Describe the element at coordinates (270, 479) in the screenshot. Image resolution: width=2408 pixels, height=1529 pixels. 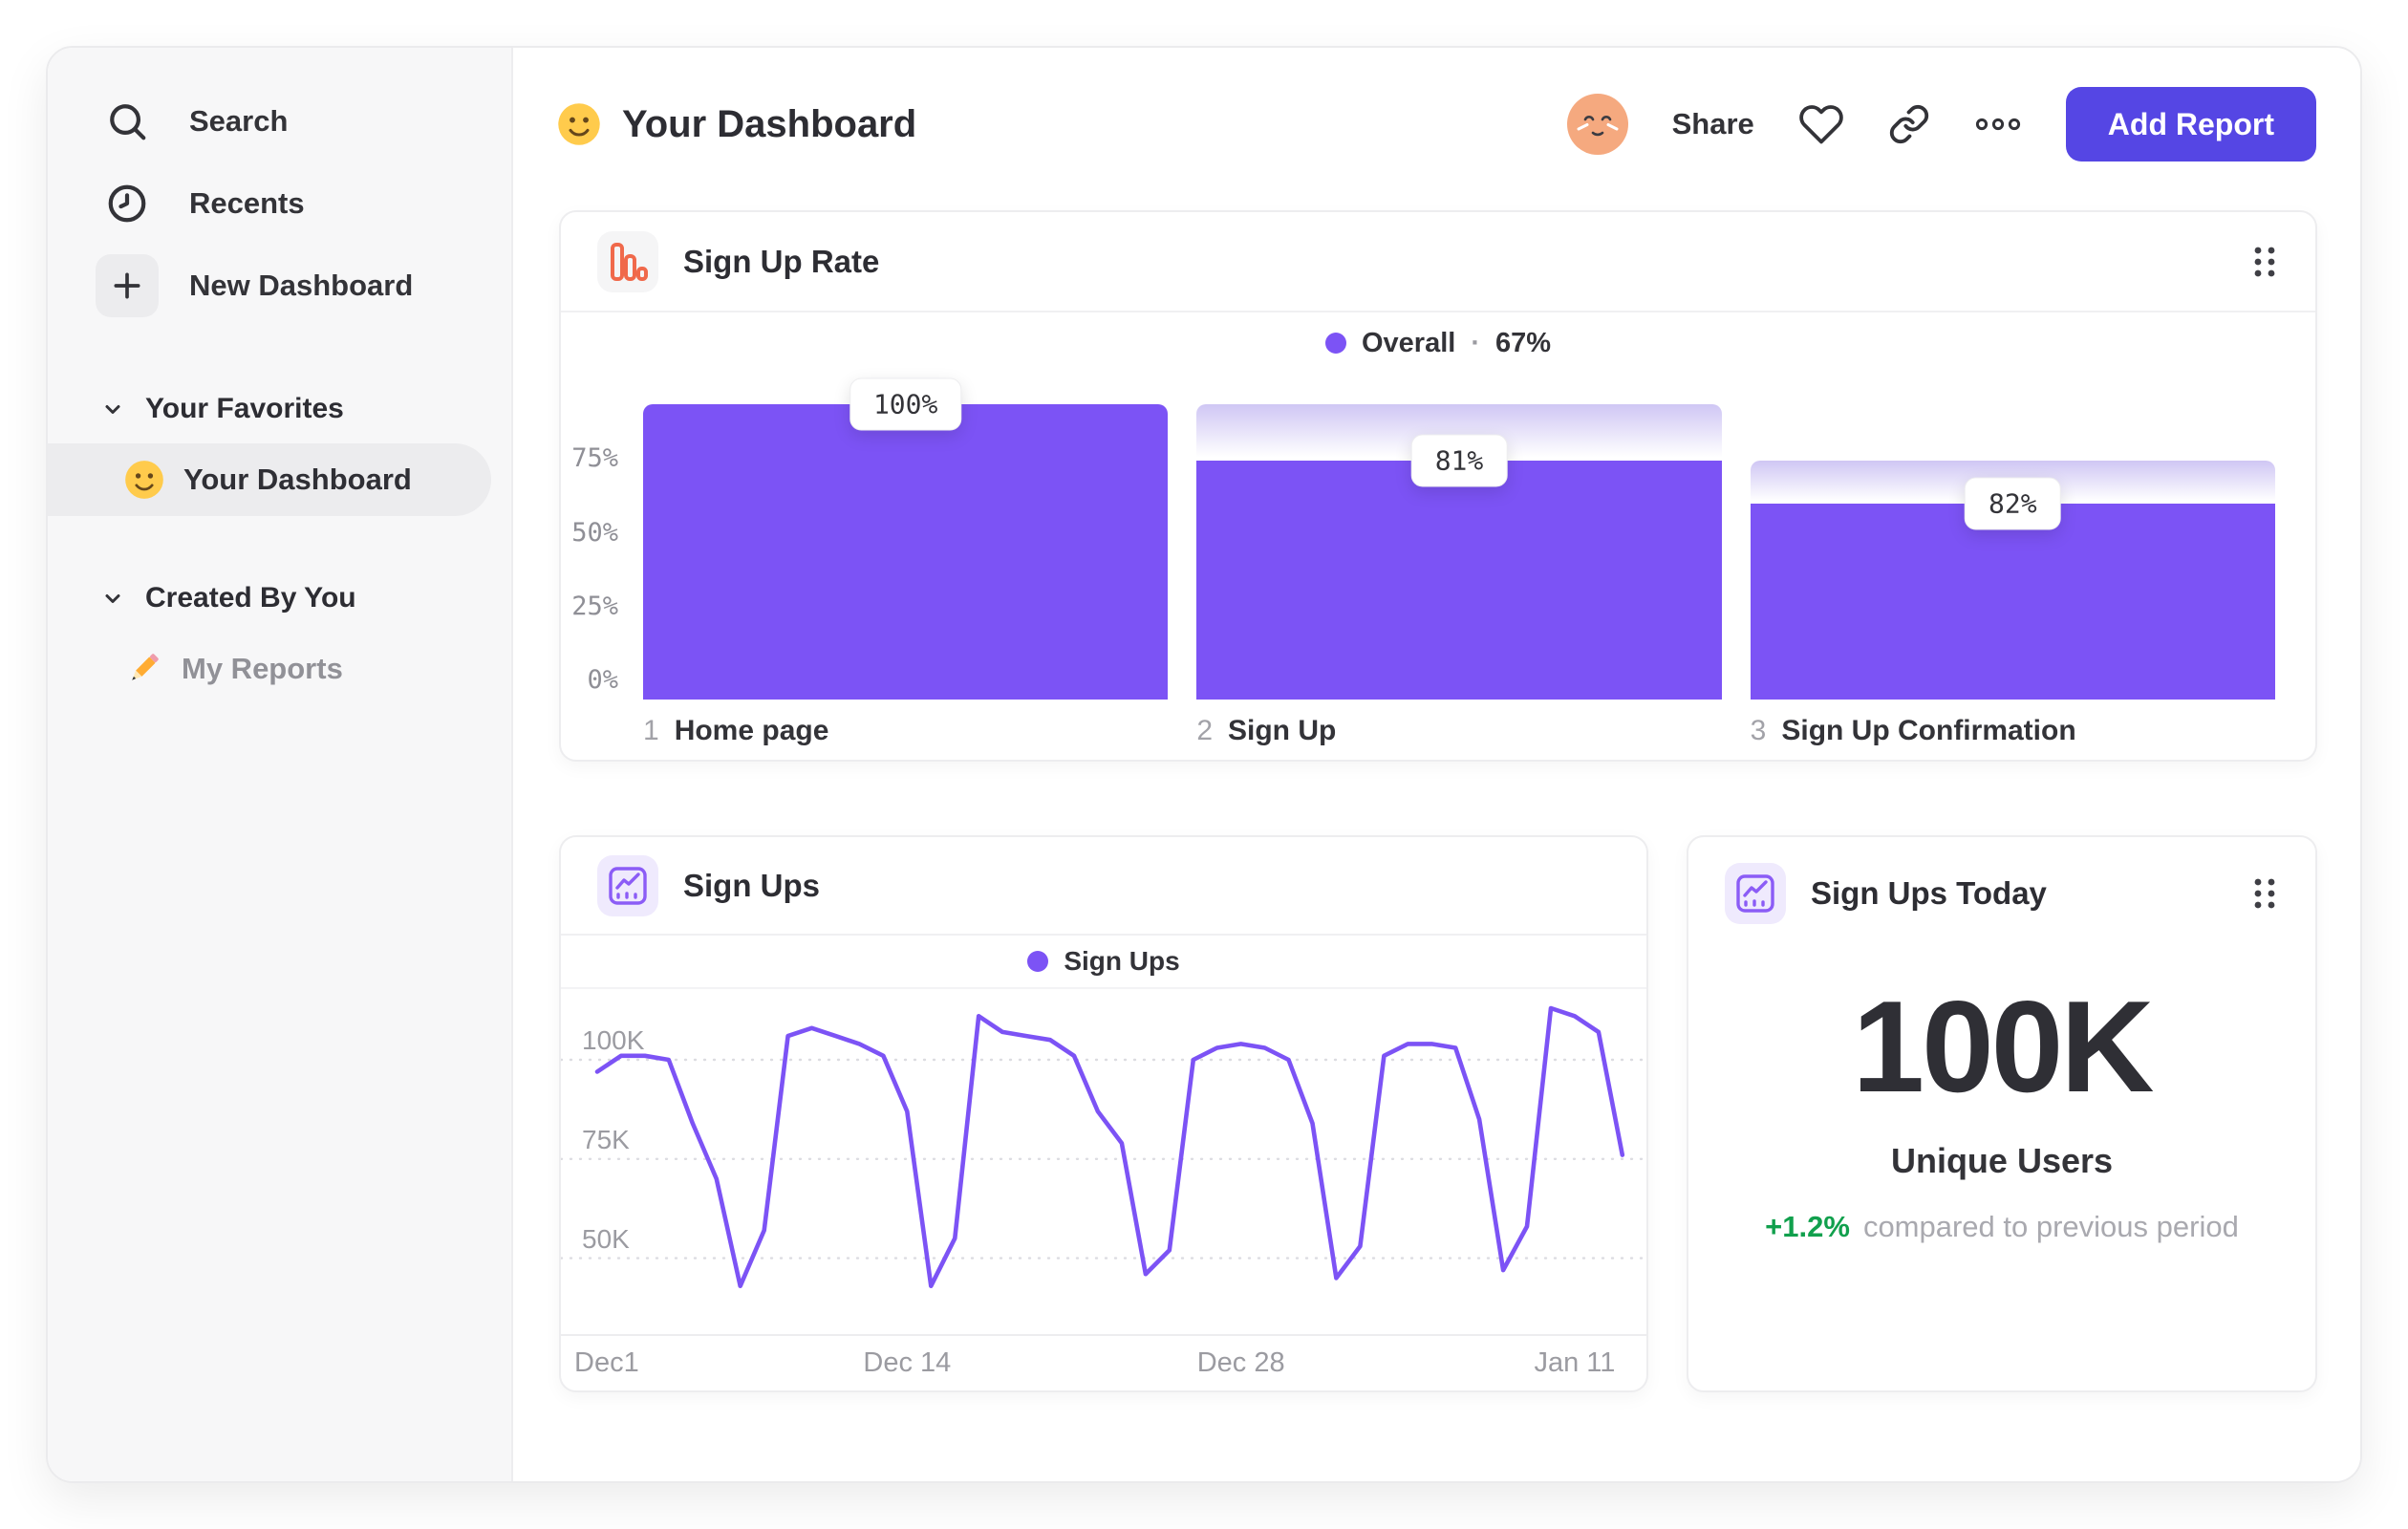
I see `sidebar-item-your-dashboard: Your Dashboard` at that location.